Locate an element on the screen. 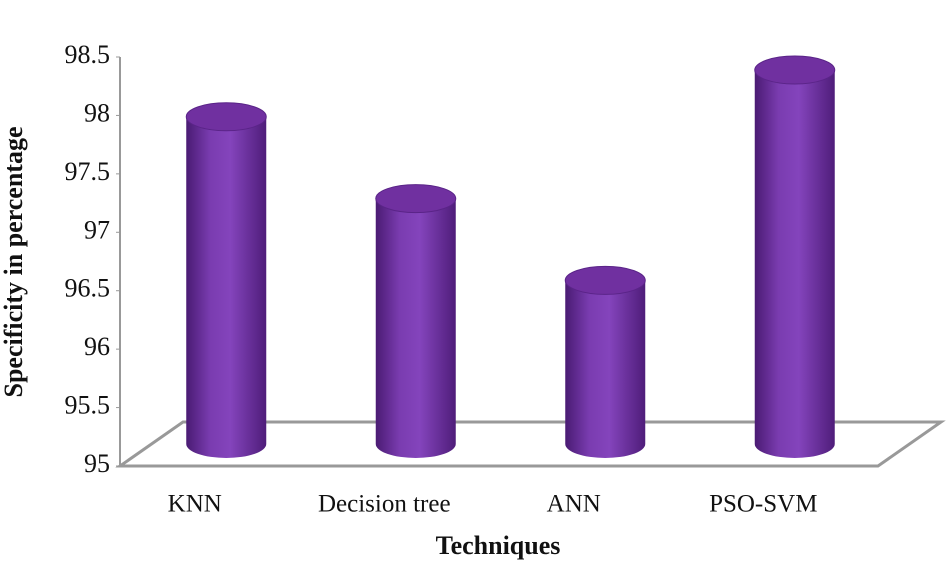 Image resolution: width=950 pixels, height=564 pixels. x-tick-label: KNN is located at coordinates (195, 504).